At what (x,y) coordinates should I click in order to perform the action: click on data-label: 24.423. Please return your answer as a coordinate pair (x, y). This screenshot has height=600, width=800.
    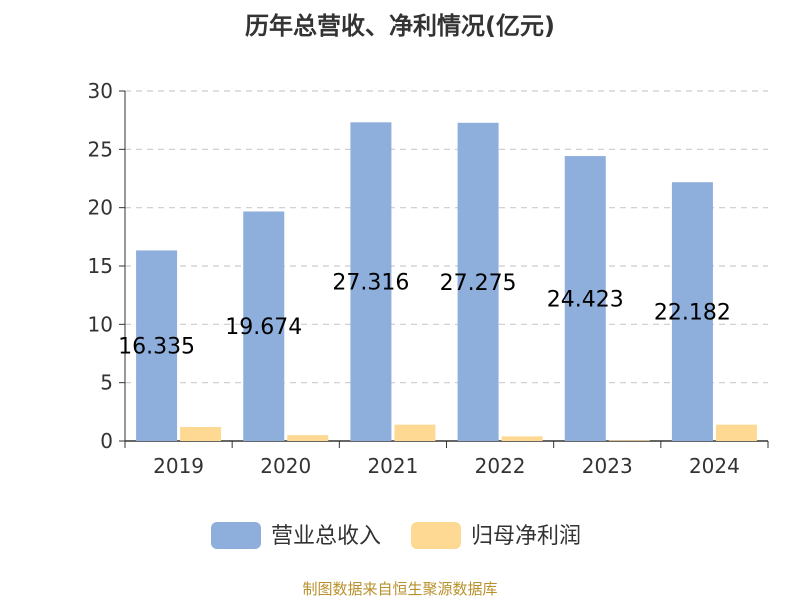
    Looking at the image, I should click on (585, 300).